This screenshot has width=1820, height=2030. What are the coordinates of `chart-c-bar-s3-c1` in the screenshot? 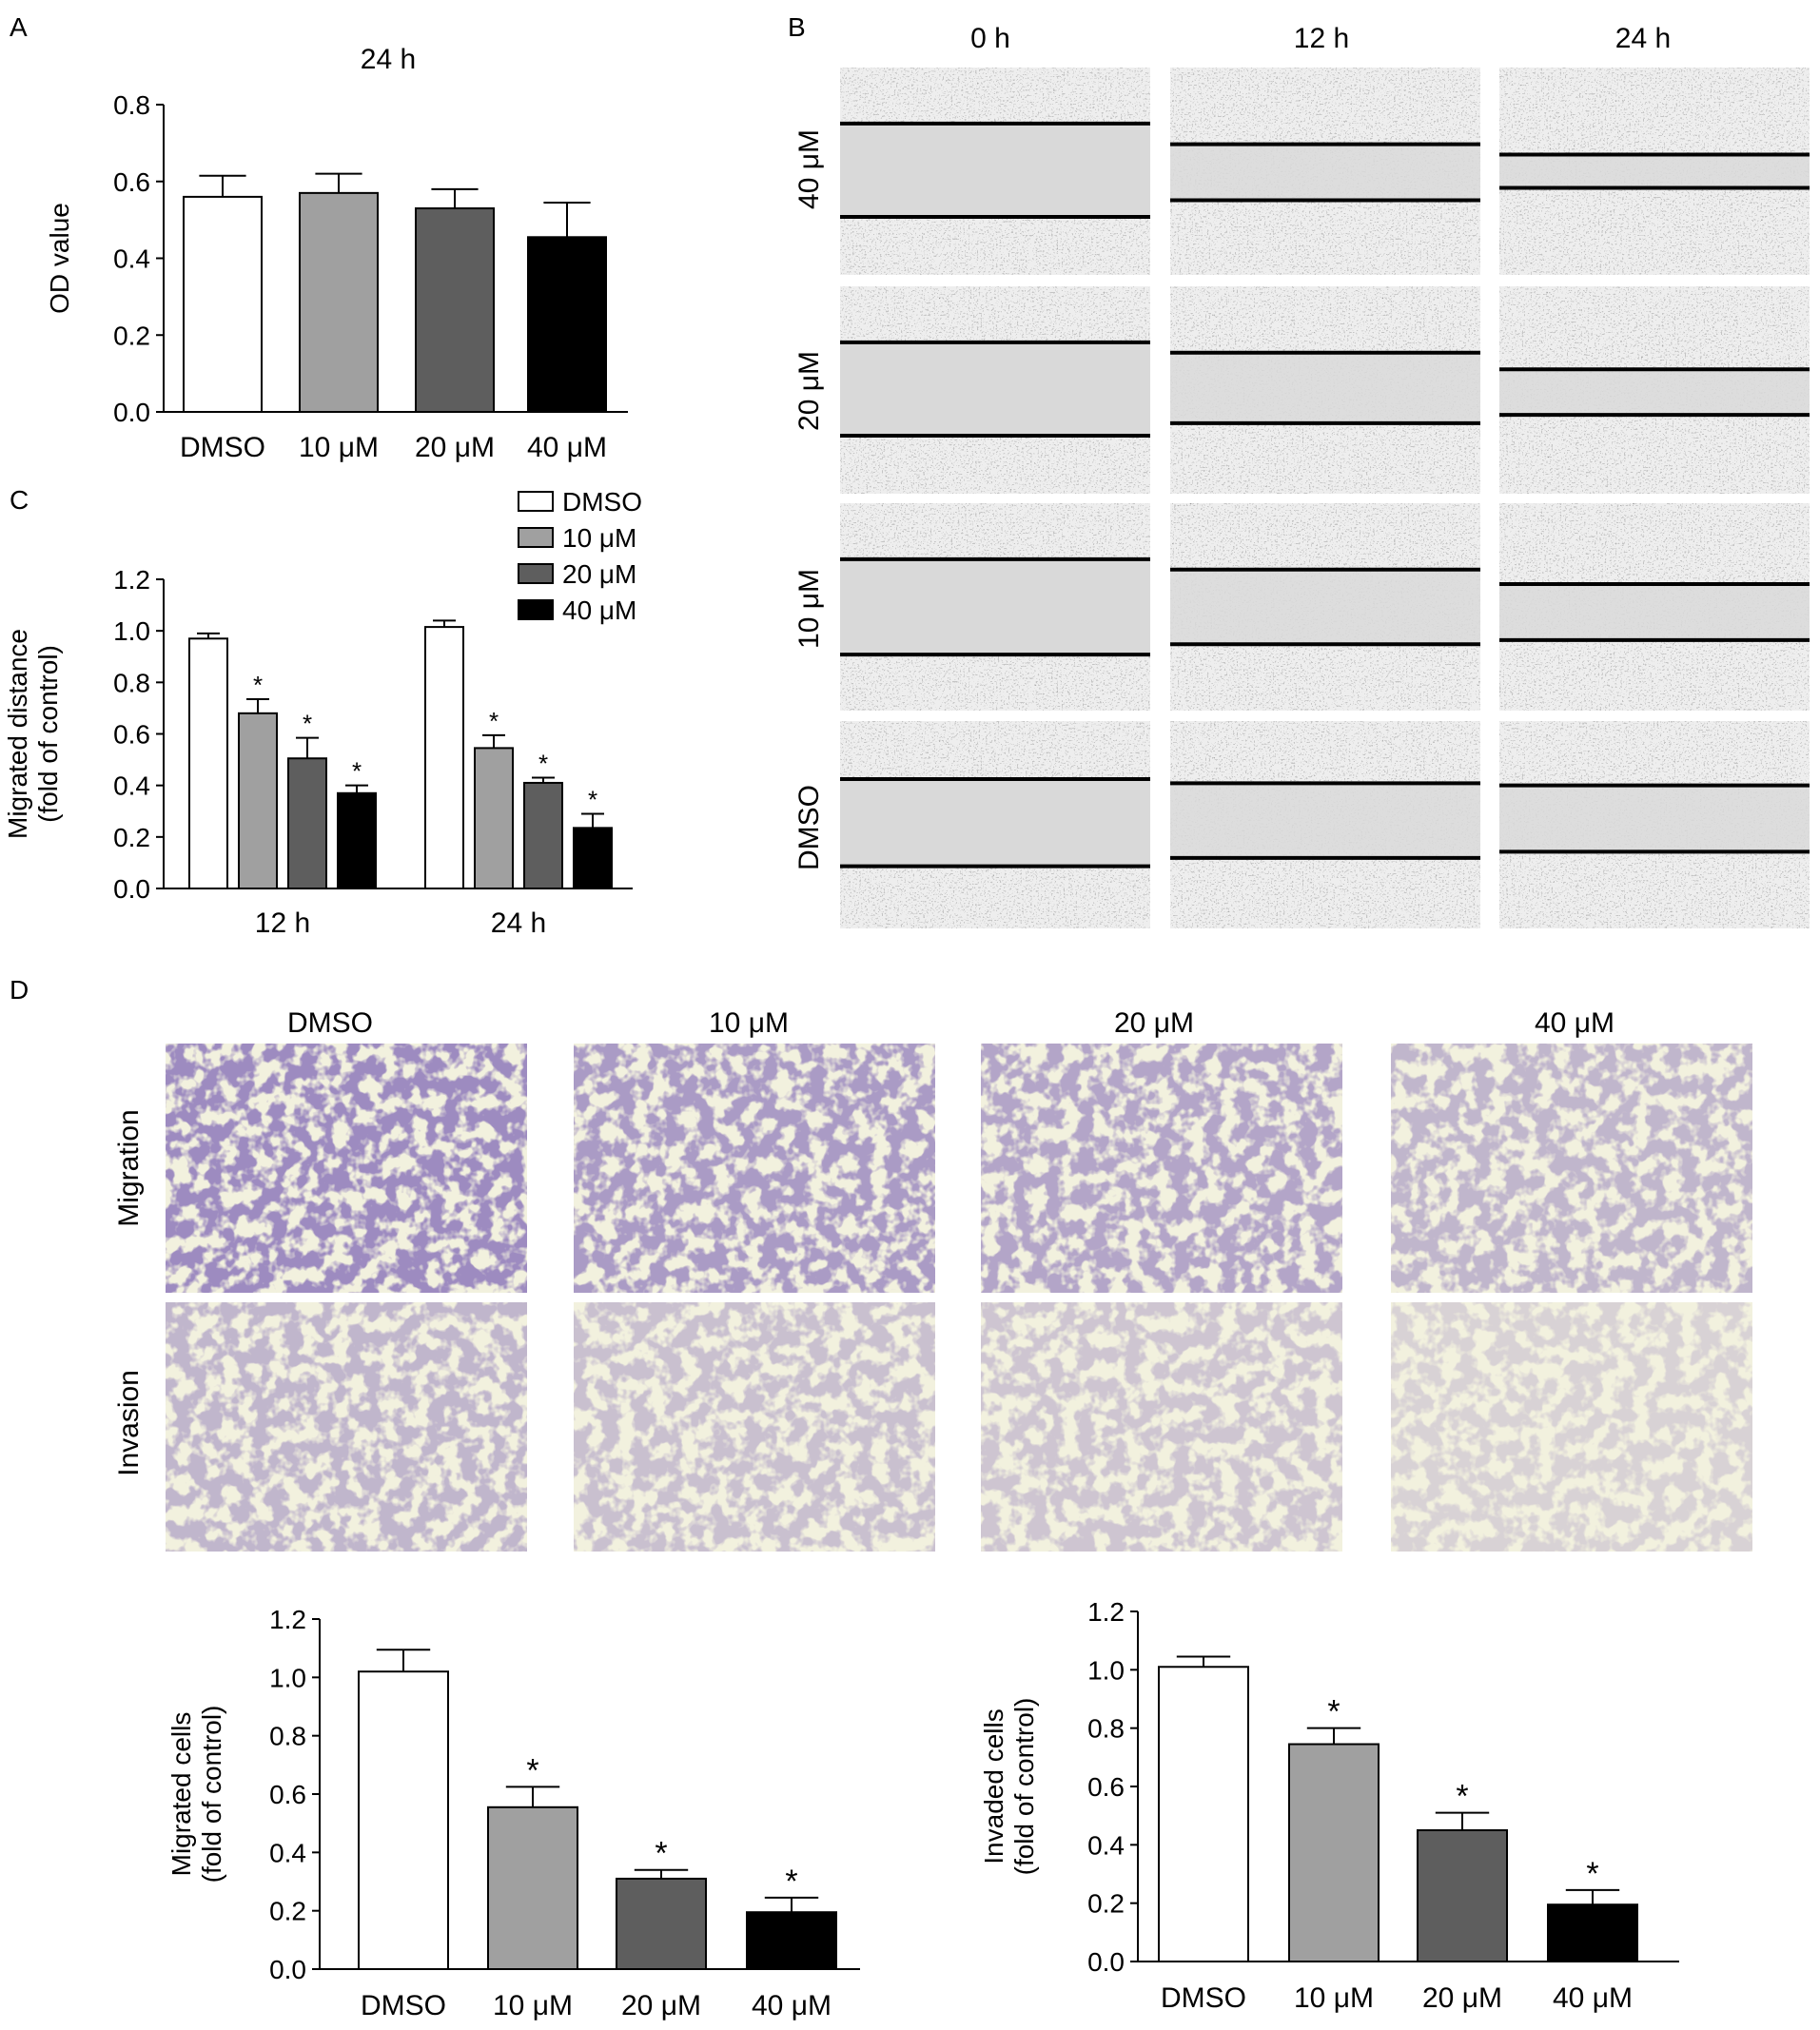 It's located at (593, 859).